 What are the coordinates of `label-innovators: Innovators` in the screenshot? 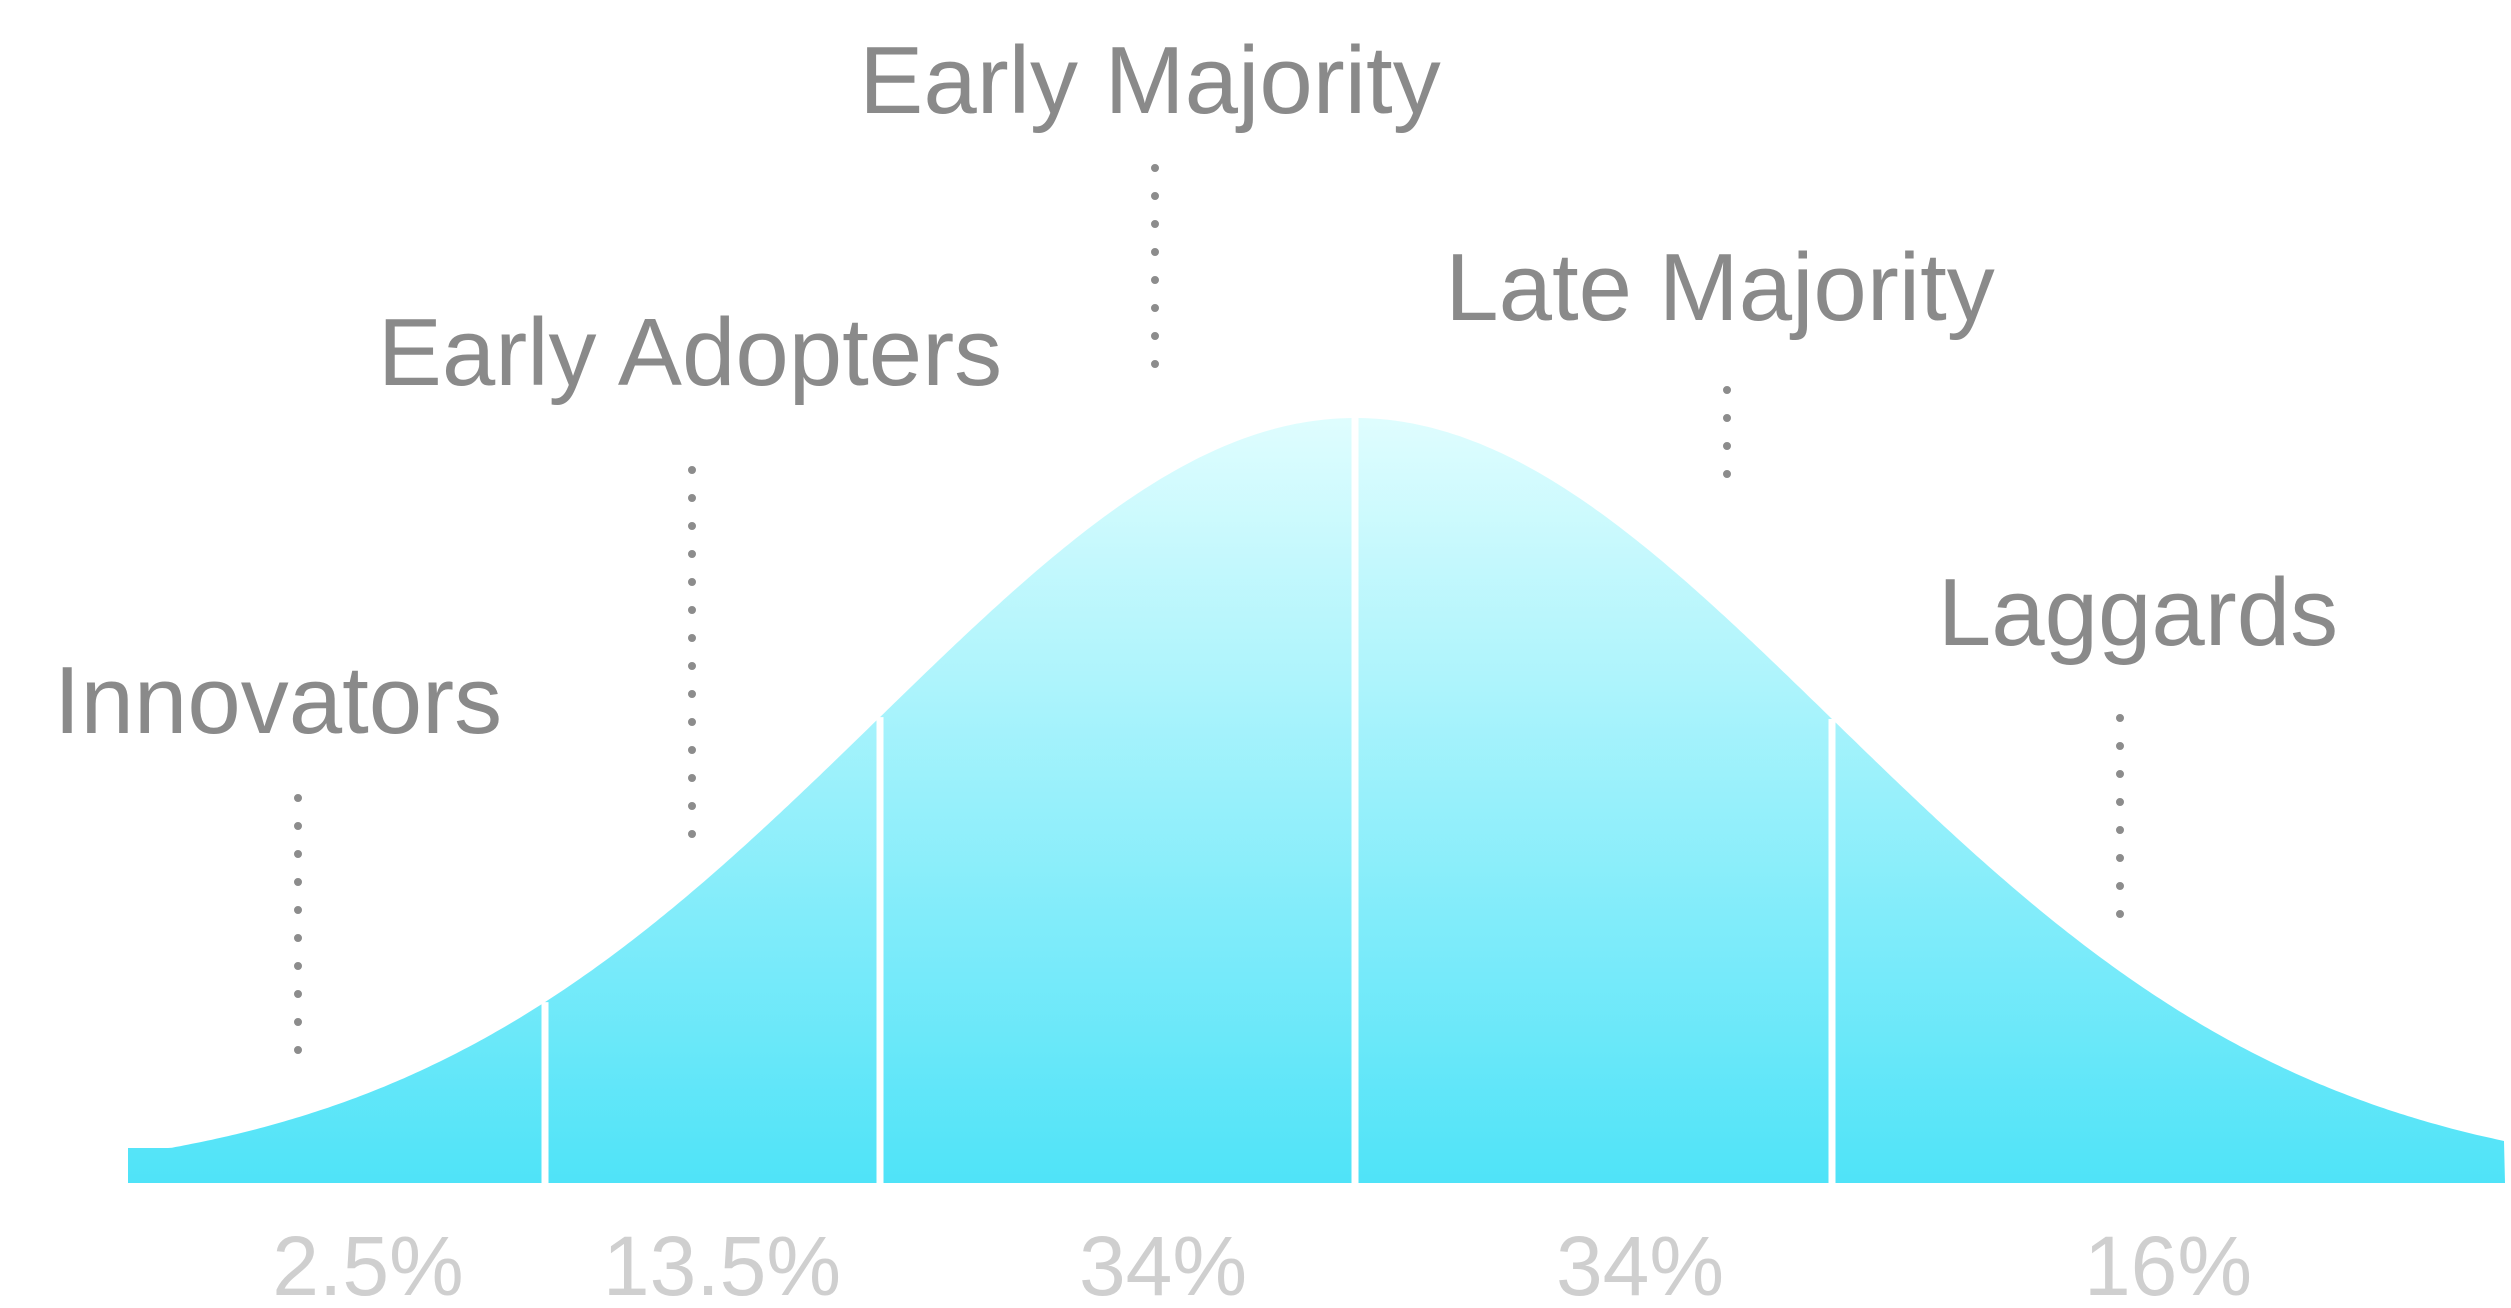 It's located at (278, 700).